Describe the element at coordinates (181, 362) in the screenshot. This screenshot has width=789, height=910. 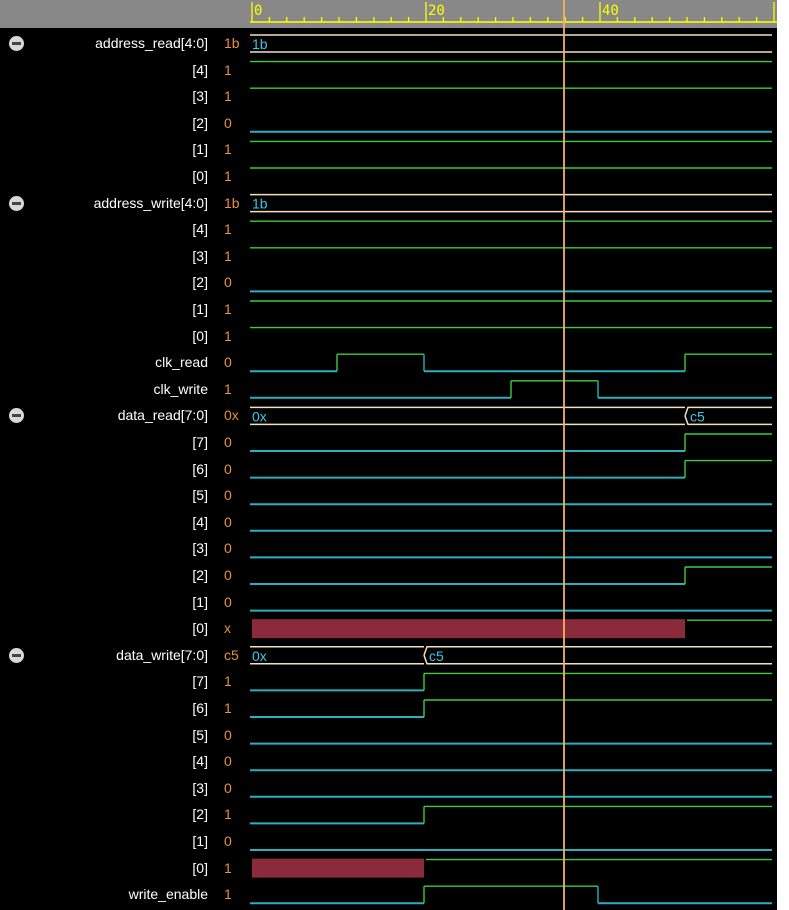
I see `signal-name: clk_read` at that location.